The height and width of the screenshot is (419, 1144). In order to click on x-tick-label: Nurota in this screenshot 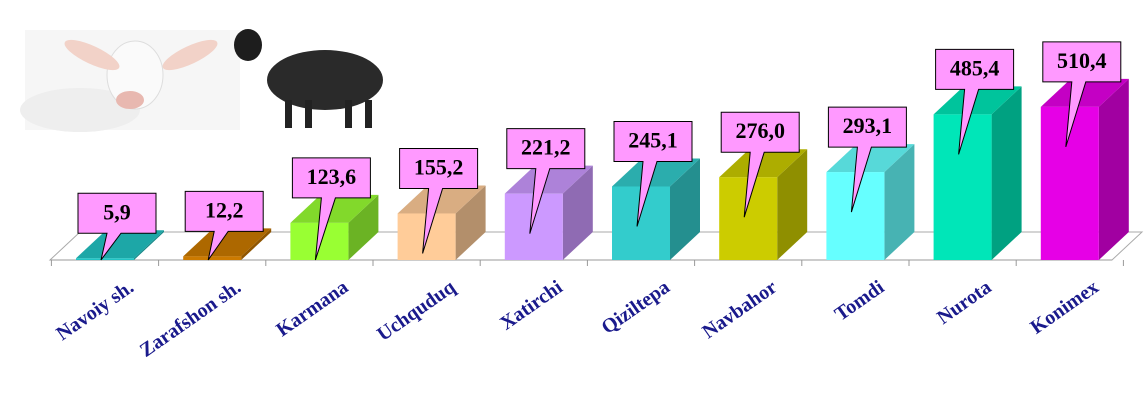, I will do `click(964, 302)`.